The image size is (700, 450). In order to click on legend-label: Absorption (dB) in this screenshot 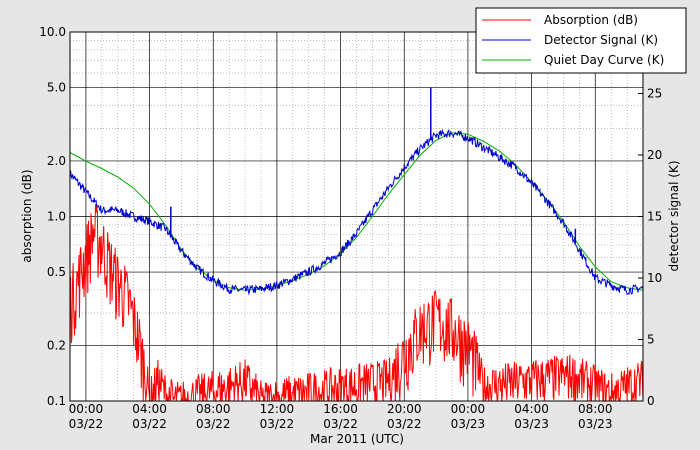, I will do `click(591, 20)`.